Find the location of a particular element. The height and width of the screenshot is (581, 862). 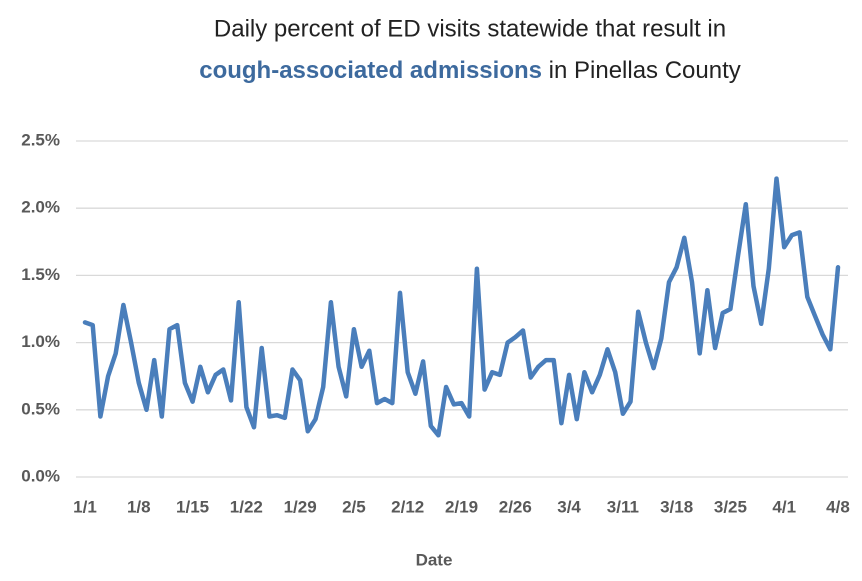

x-tick-label: 1/29 is located at coordinates (300, 506).